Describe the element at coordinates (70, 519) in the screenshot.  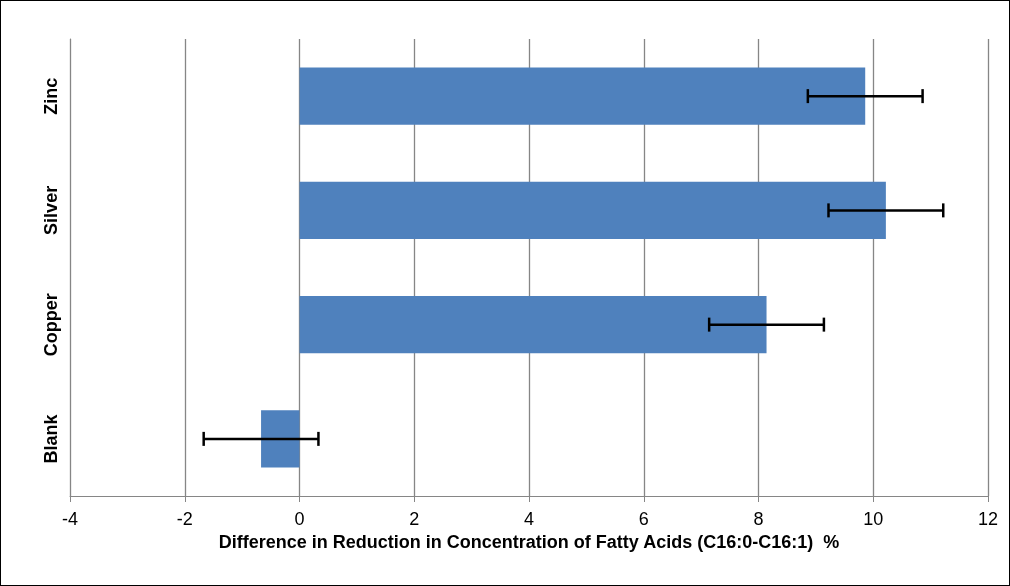
I see `x-tick-label: -4` at that location.